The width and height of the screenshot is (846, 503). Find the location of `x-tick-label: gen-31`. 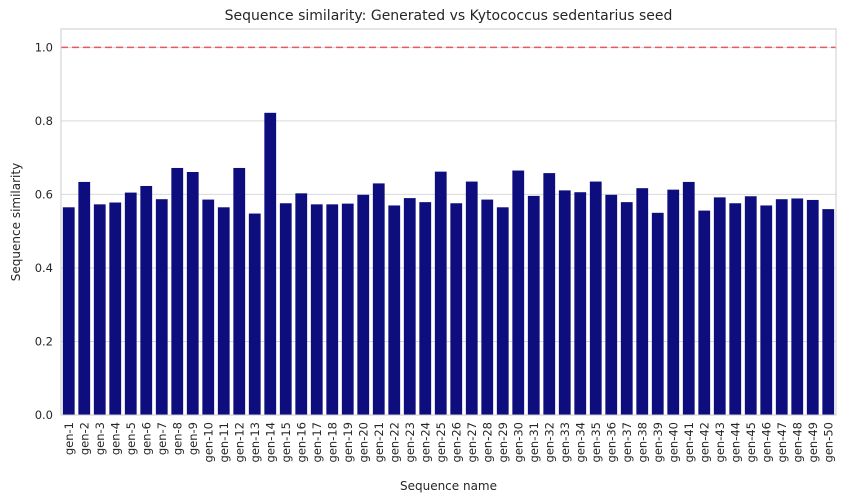

x-tick-label: gen-31 is located at coordinates (534, 442).